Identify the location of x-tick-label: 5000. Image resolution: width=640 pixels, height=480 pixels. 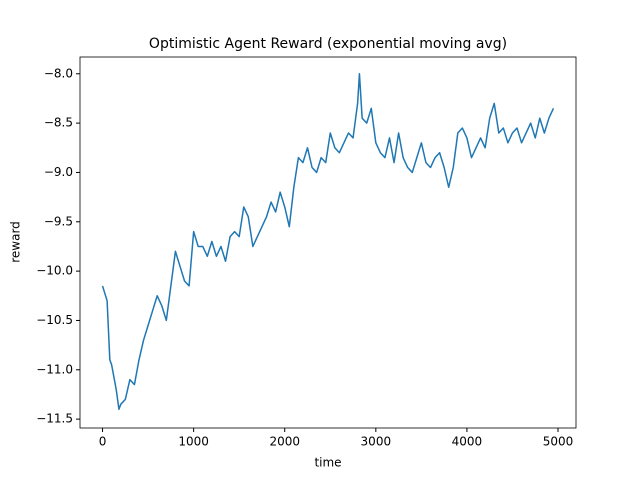
(558, 442).